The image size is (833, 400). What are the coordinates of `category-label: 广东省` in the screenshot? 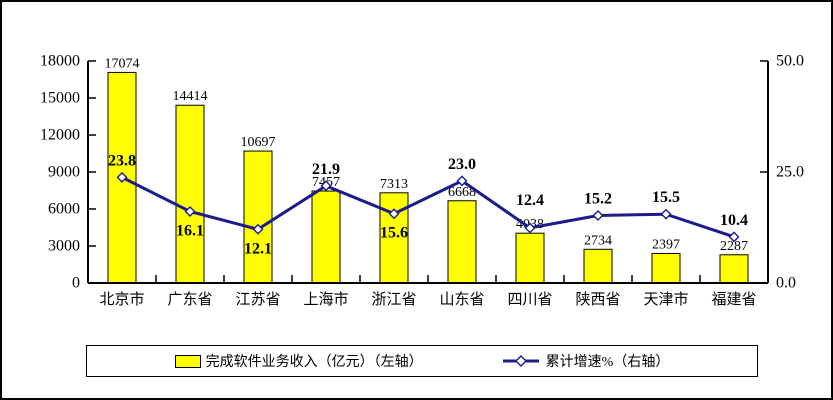 It's located at (189, 299).